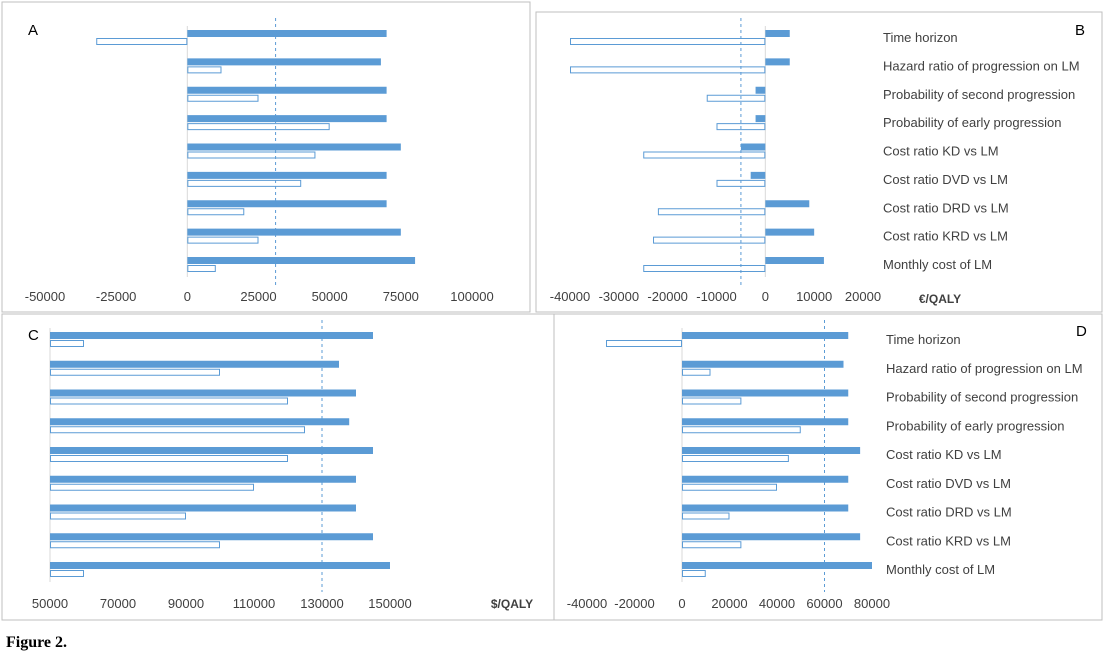 This screenshot has height=659, width=1110. I want to click on panel-b-tick-label-7: 20000, so click(863, 296).